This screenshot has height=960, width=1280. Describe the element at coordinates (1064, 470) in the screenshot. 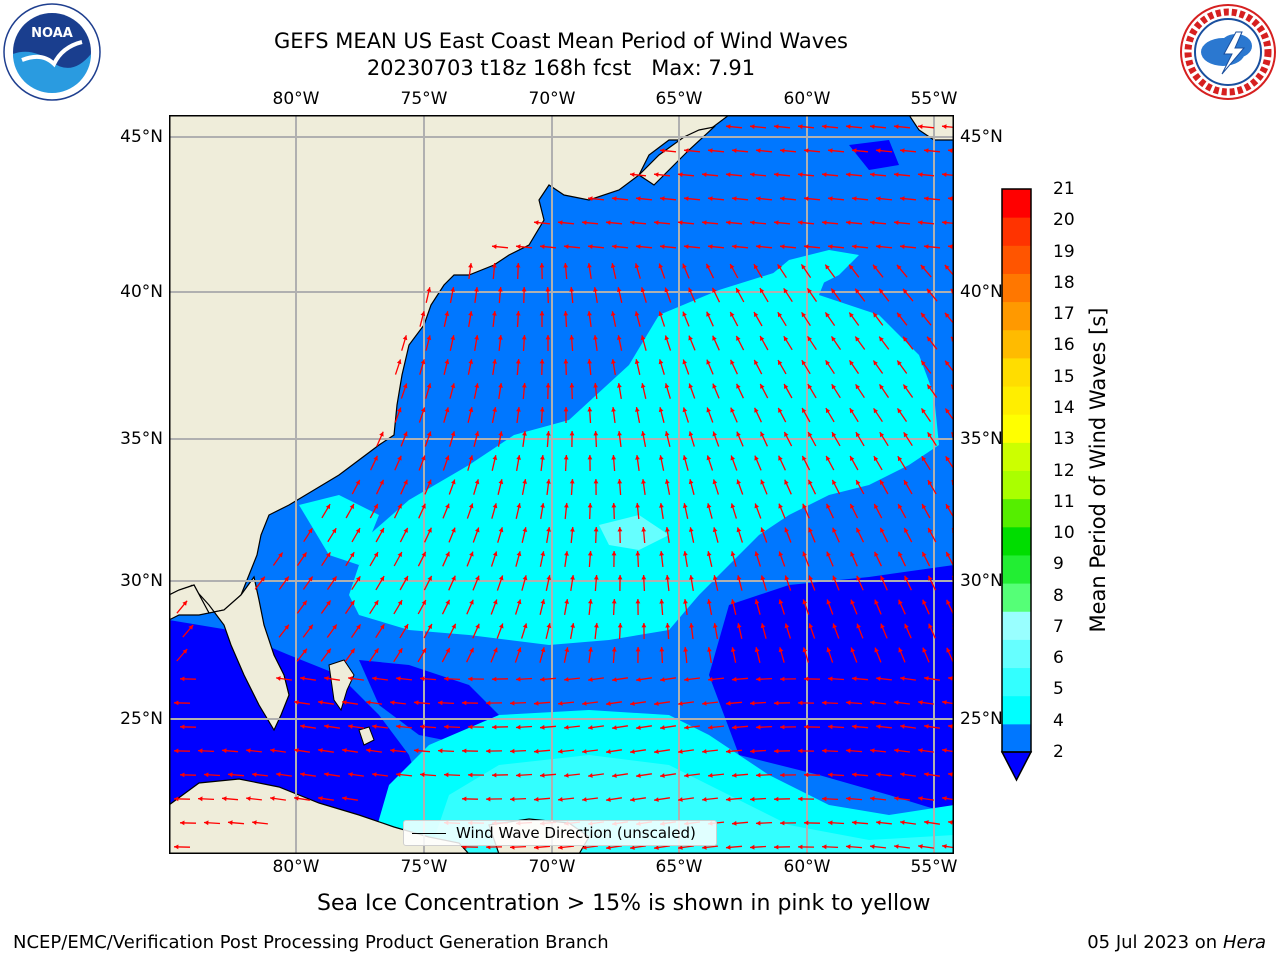

I see `colorbar-tick-label: 12` at that location.